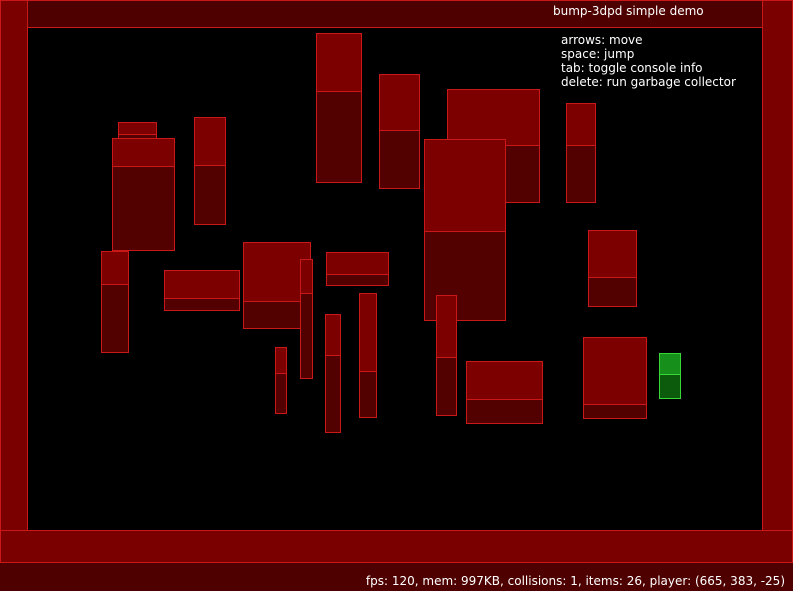 The width and height of the screenshot is (793, 591). What do you see at coordinates (648, 82) in the screenshot?
I see `instruction-gc: delete: run garbage collector` at bounding box center [648, 82].